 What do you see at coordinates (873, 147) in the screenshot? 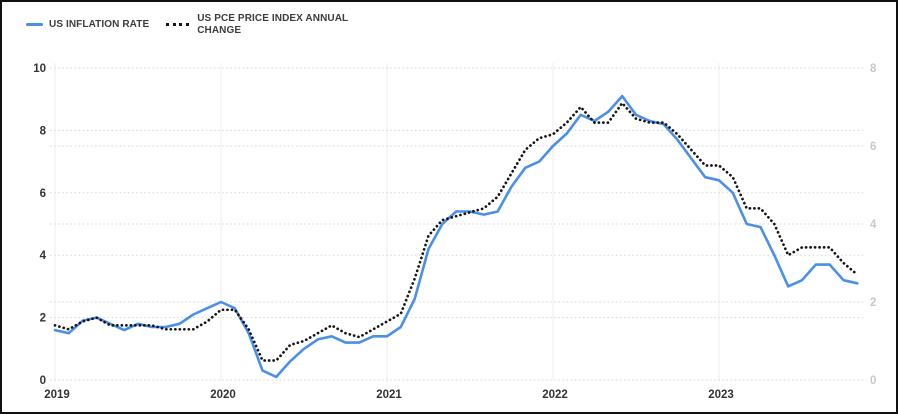
I see `right-axis-tick-label: 6` at bounding box center [873, 147].